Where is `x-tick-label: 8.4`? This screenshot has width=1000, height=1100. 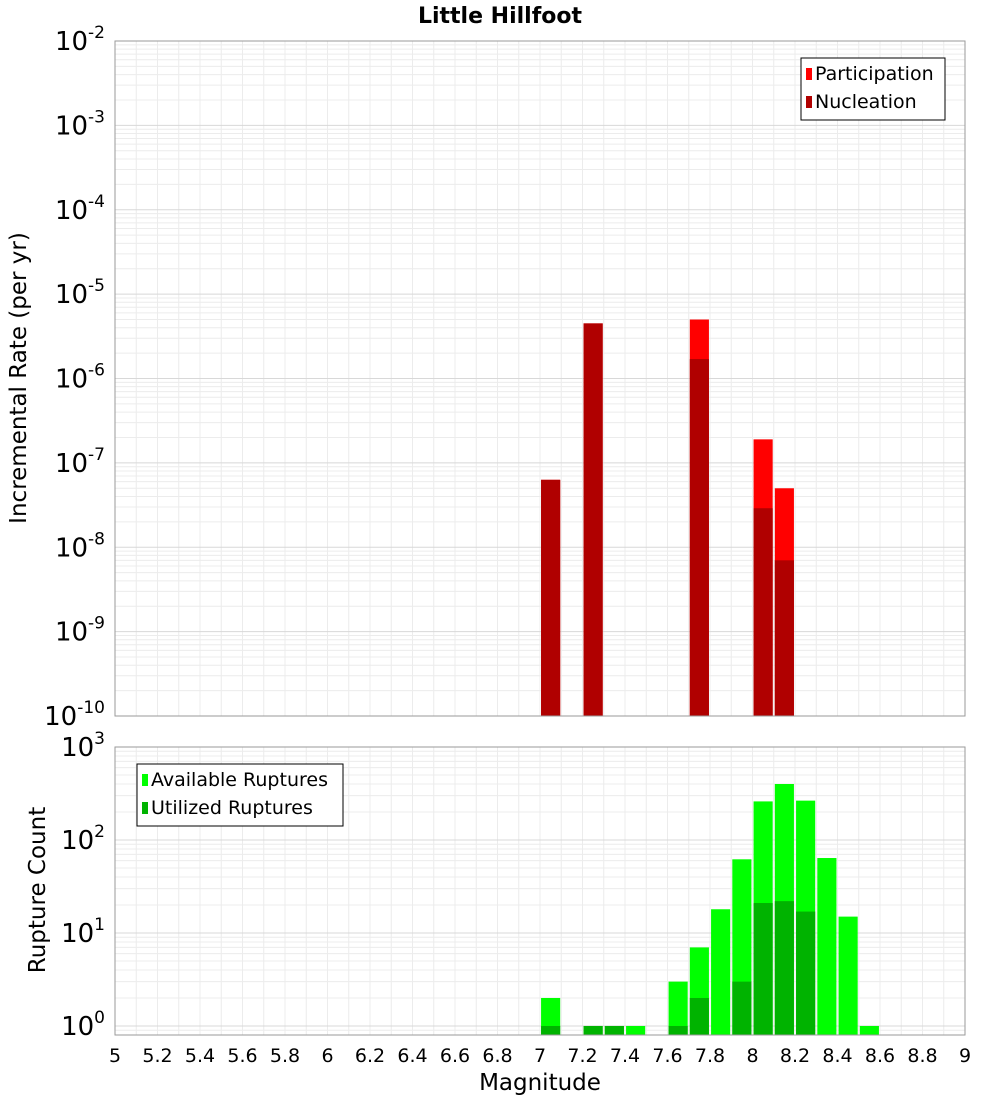
x-tick-label: 8.4 is located at coordinates (837, 1056).